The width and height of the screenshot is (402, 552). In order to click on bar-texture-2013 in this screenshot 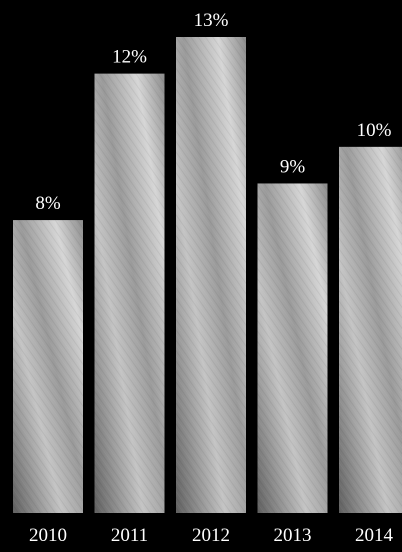, I will do `click(292, 348)`.